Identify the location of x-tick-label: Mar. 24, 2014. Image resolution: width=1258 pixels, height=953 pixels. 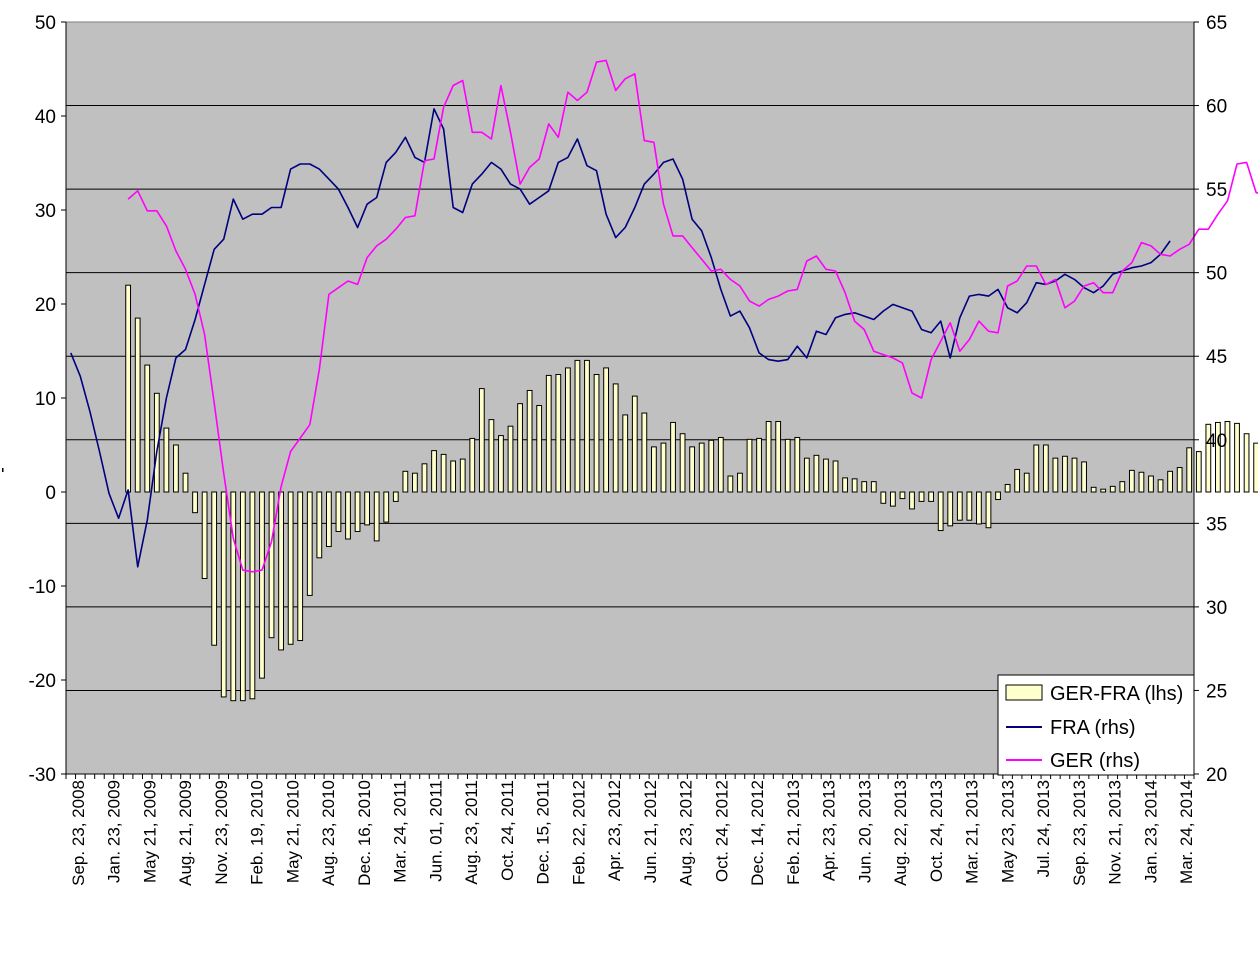
(1186, 832).